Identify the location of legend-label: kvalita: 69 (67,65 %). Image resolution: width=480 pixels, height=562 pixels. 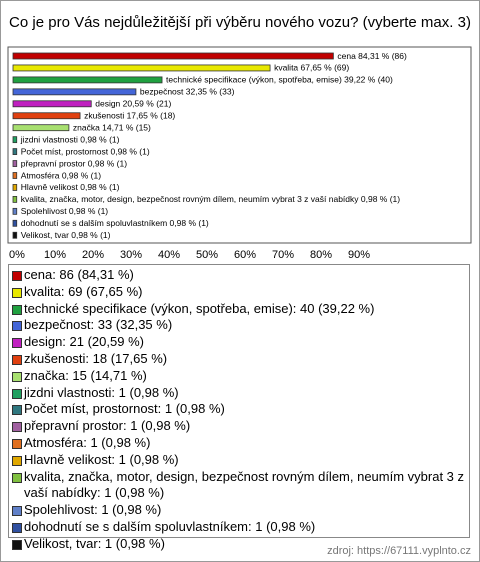
(83, 291).